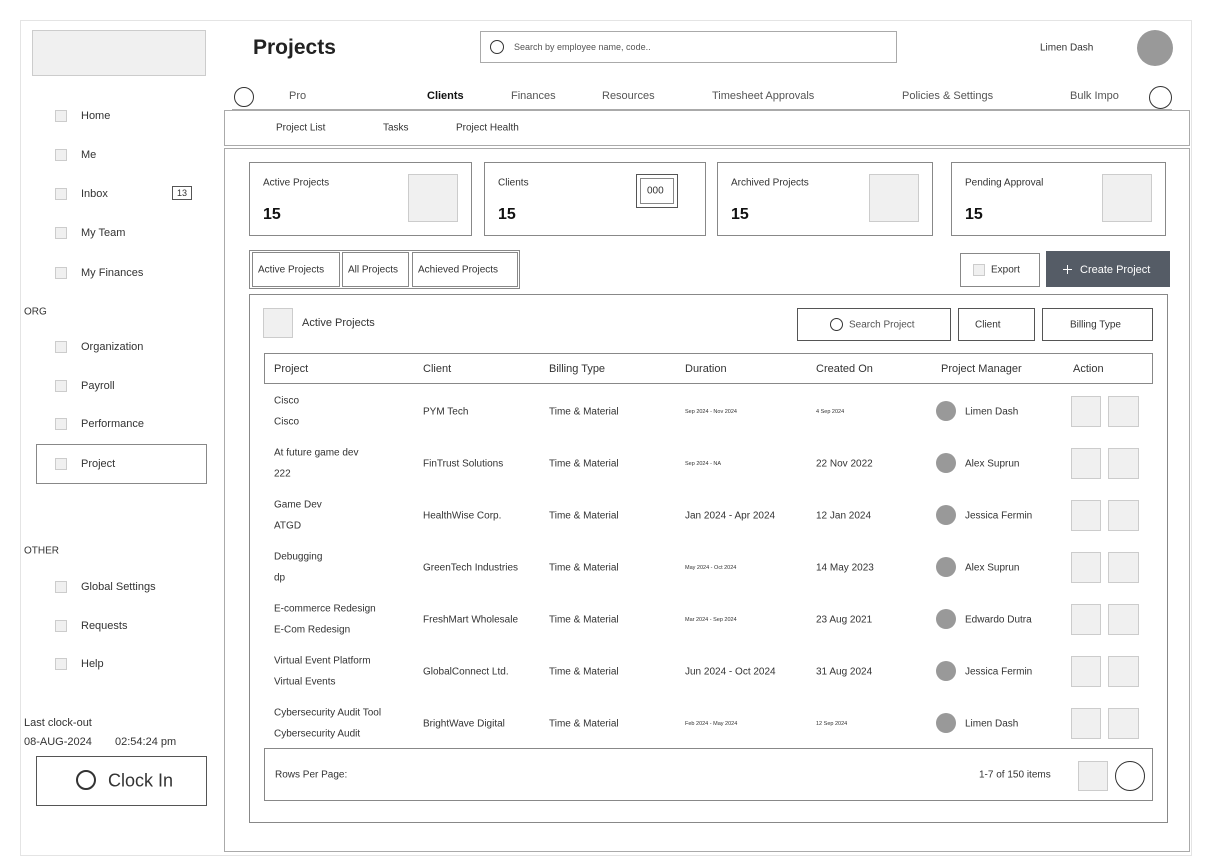 This screenshot has height=856, width=1212. I want to click on search-icon, so click(497, 47).